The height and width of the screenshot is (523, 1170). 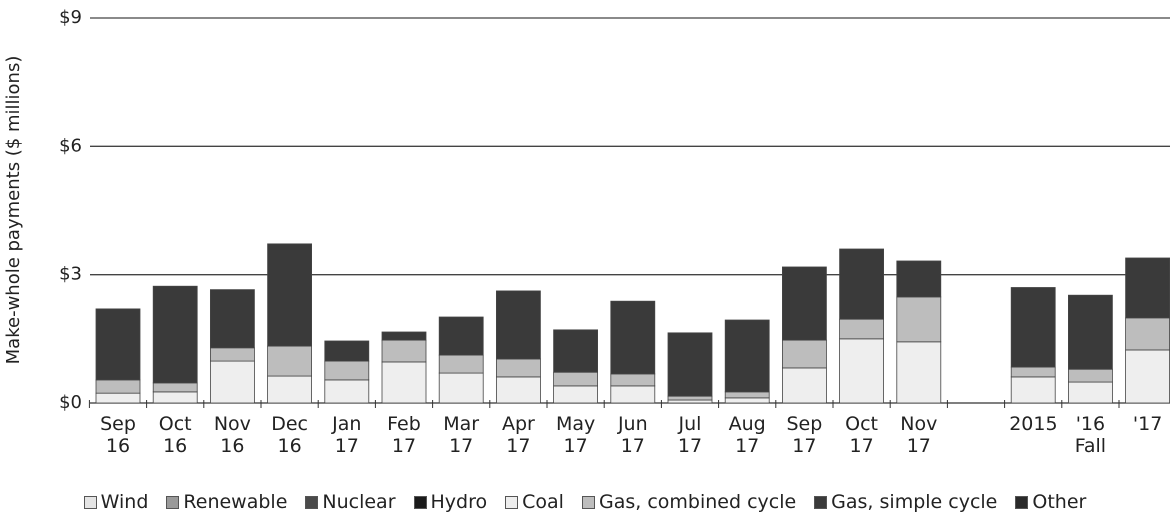 I want to click on y-tick-label: $3, so click(x=70, y=274).